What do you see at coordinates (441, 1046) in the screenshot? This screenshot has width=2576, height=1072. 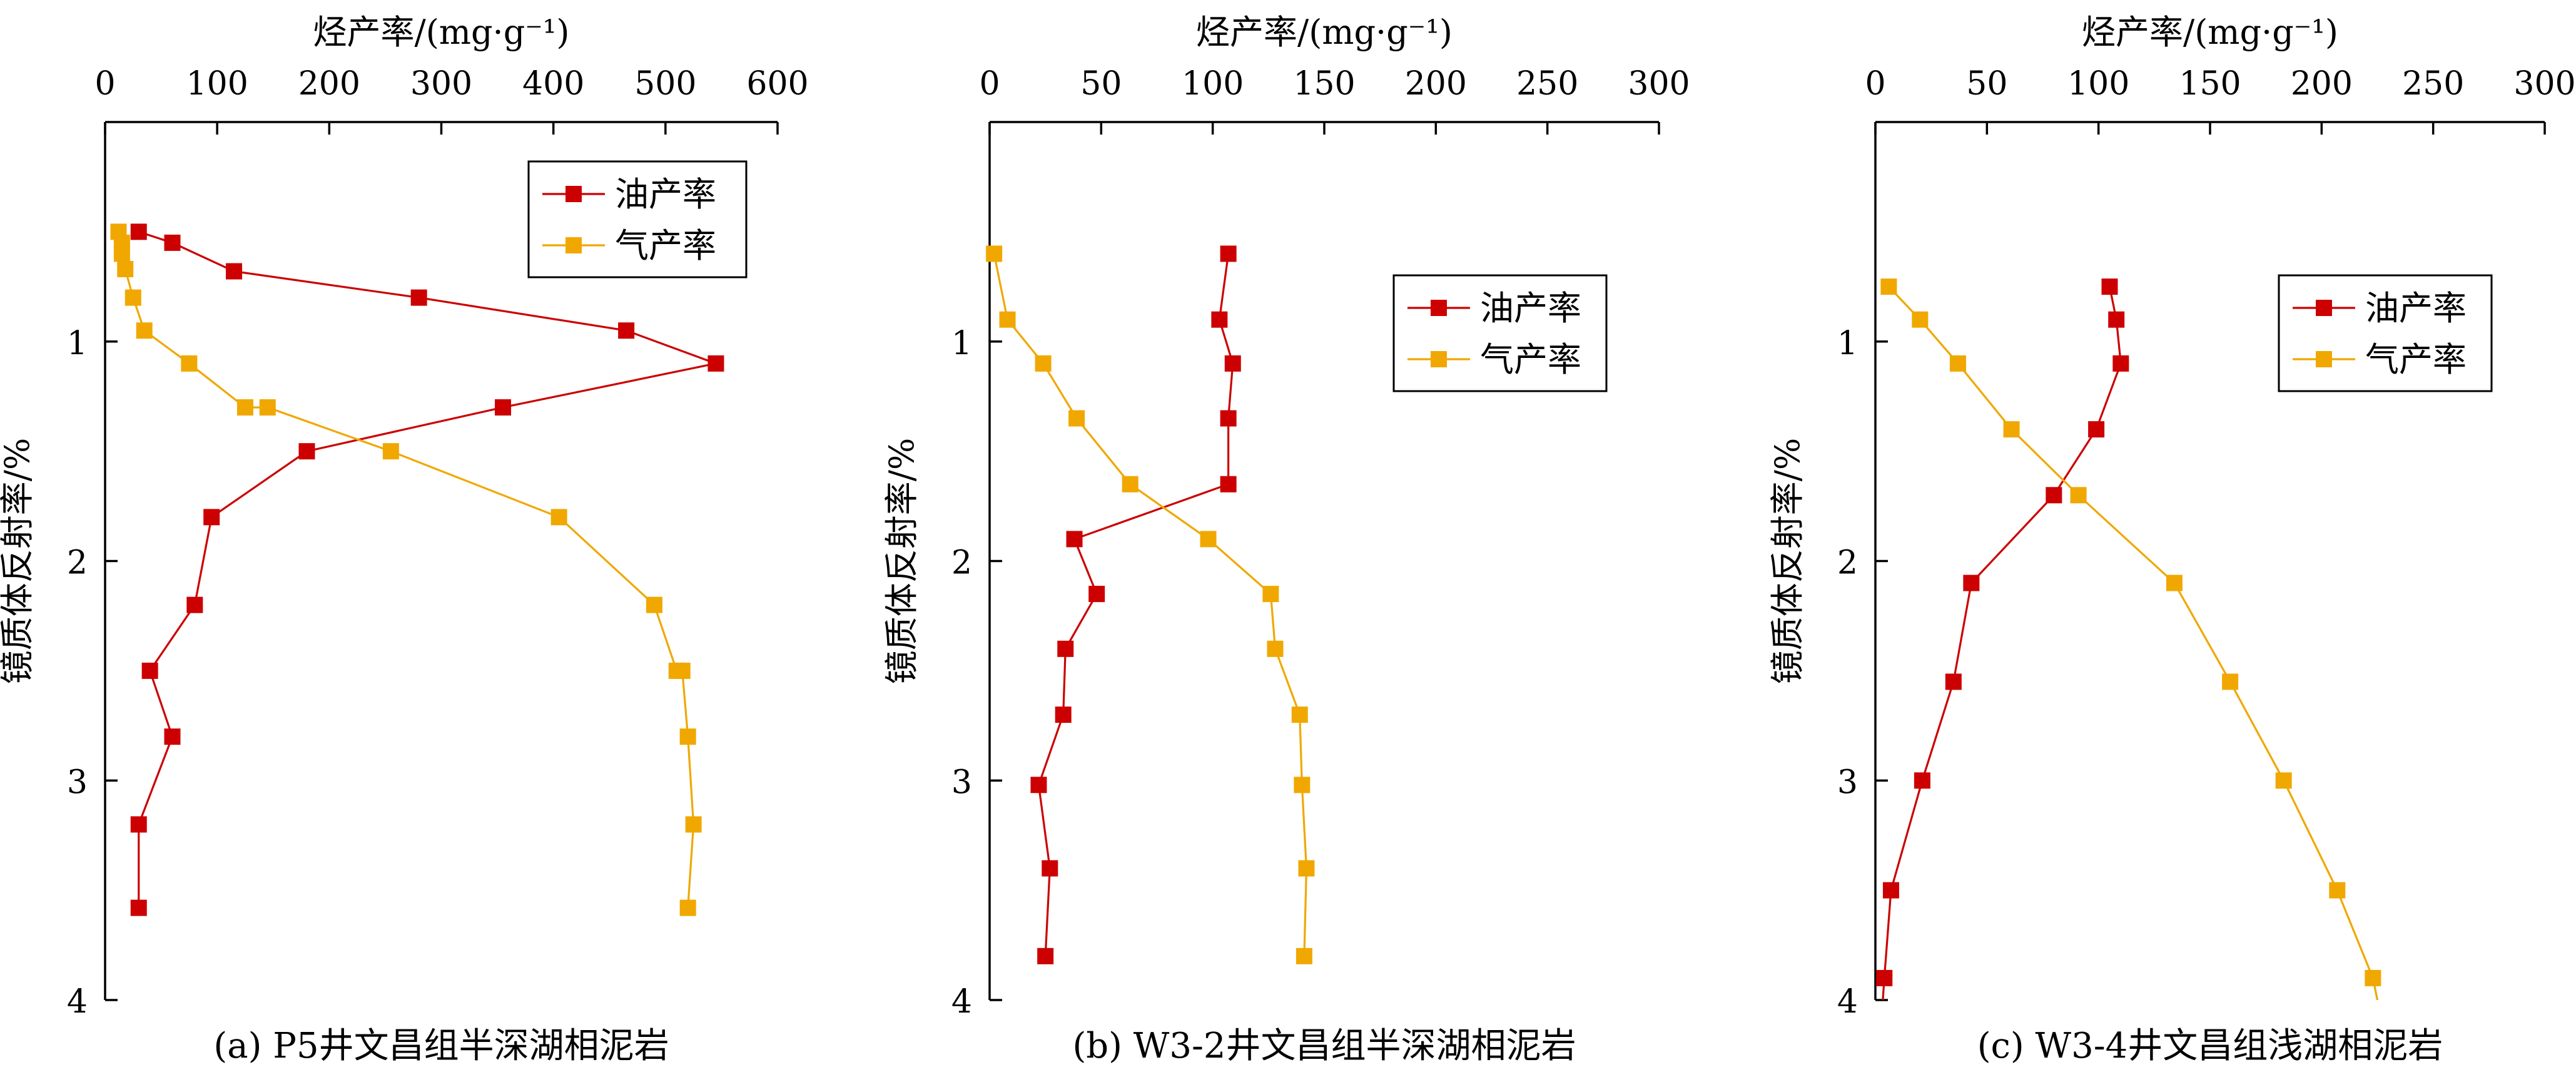 I see `chart-title: (a) P5井文昌组半深湖相泥岩` at bounding box center [441, 1046].